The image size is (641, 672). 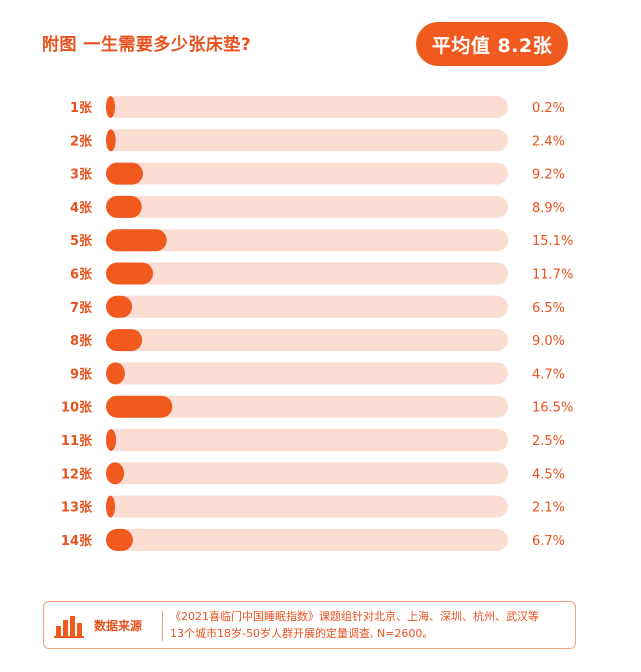 What do you see at coordinates (81, 341) in the screenshot?
I see `category-label: 8张` at bounding box center [81, 341].